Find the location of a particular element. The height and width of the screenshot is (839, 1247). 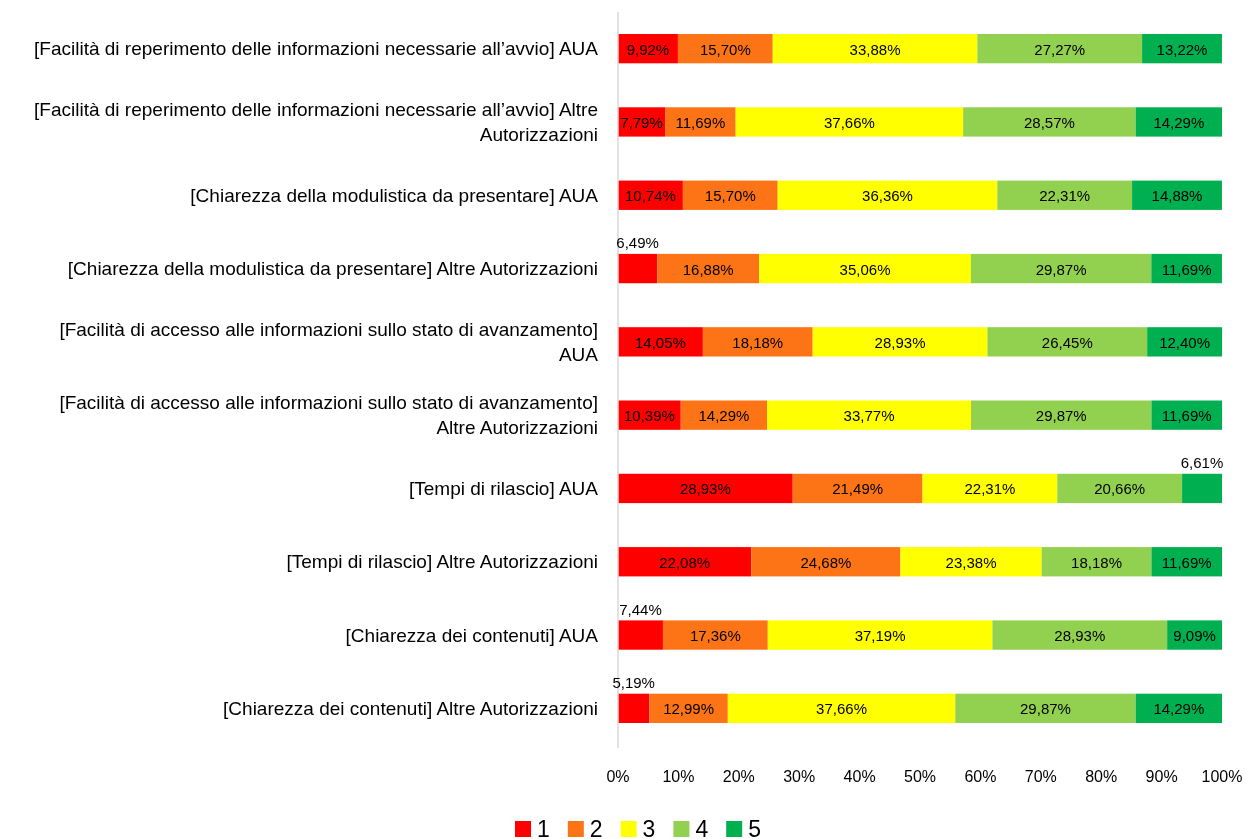

legend-label: 4 is located at coordinates (702, 827).